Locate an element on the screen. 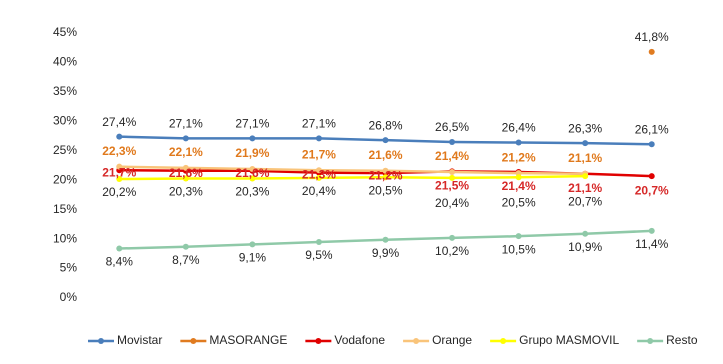  legend-item: Resto is located at coordinates (667, 340).